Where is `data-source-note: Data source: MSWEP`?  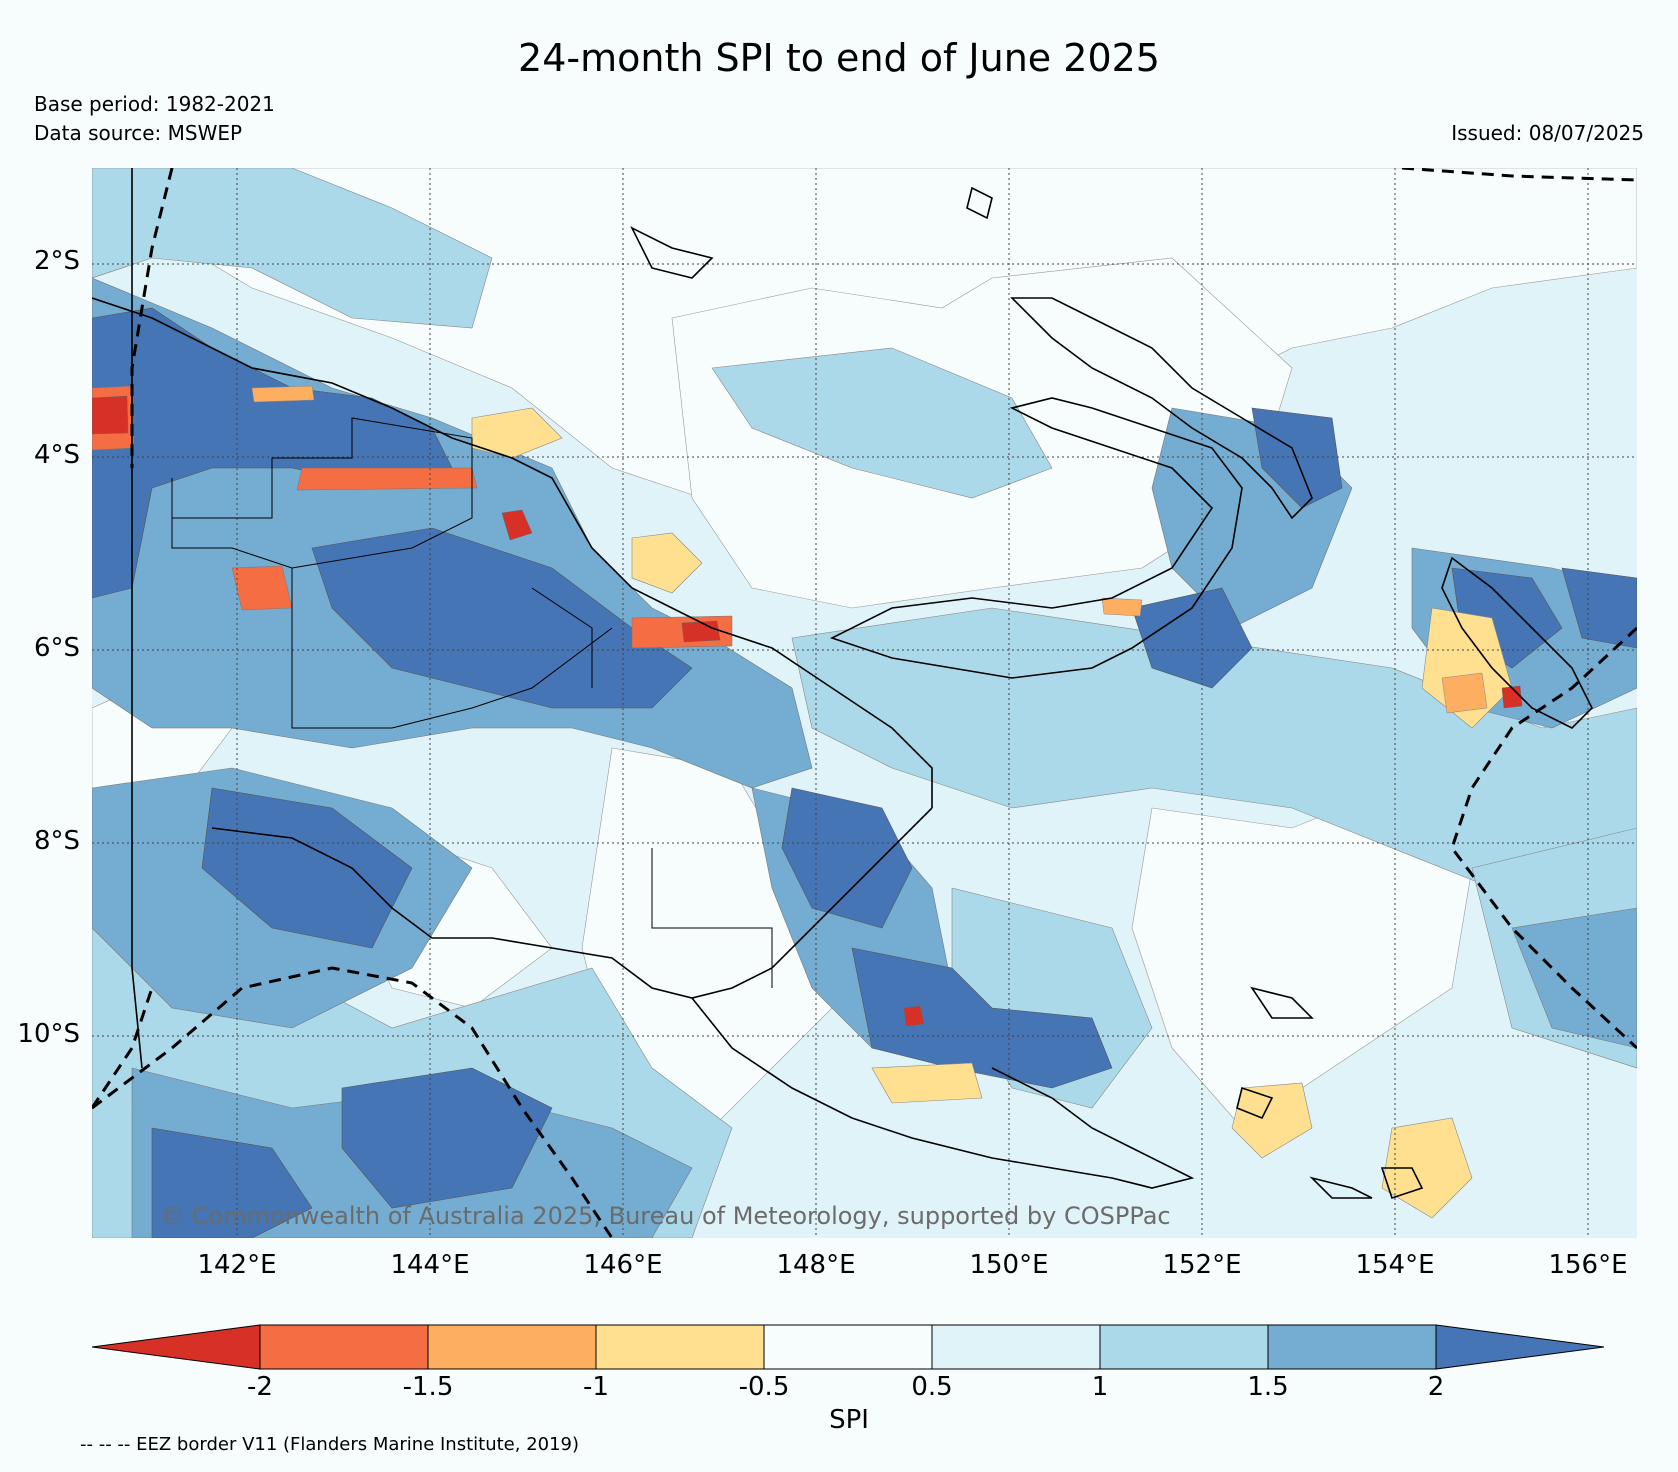
data-source-note: Data source: MSWEP is located at coordinates (138, 133).